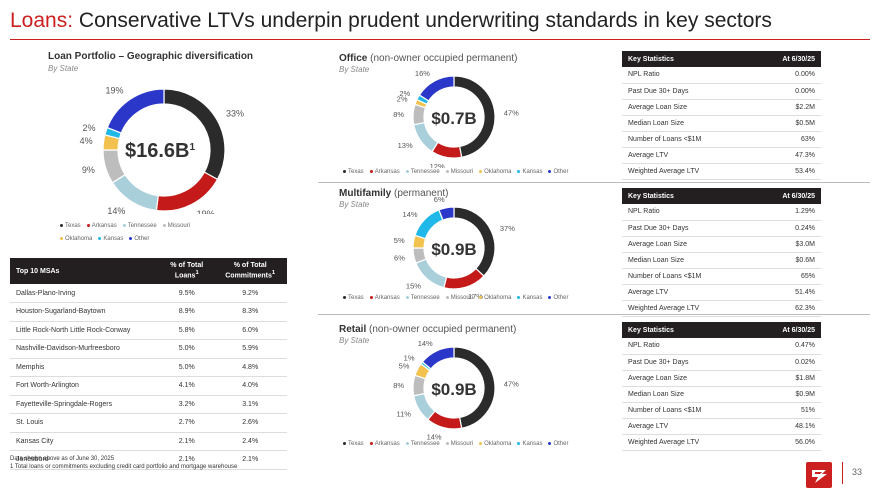  I want to click on table-row: Dallas-Plano-Irving 9.5% 9.2%, so click(148, 293).